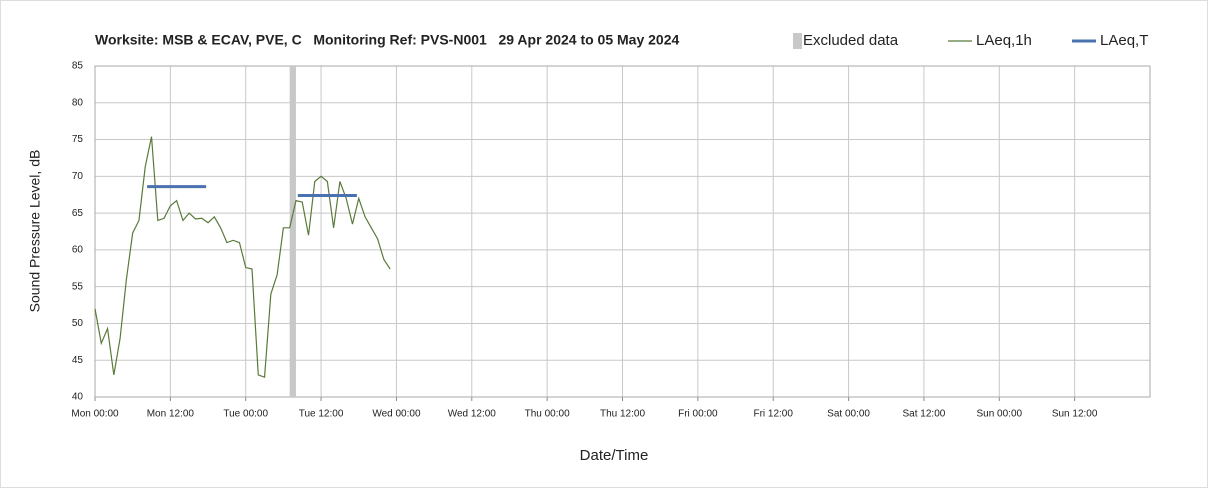 Image resolution: width=1208 pixels, height=488 pixels. I want to click on legend-swatch, so click(797, 41).